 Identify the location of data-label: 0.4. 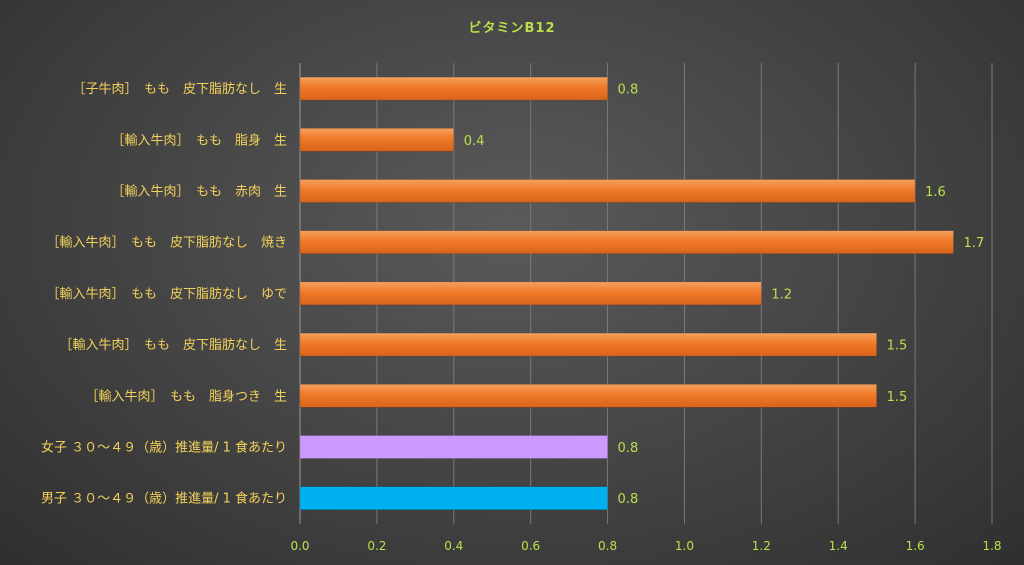
(474, 141).